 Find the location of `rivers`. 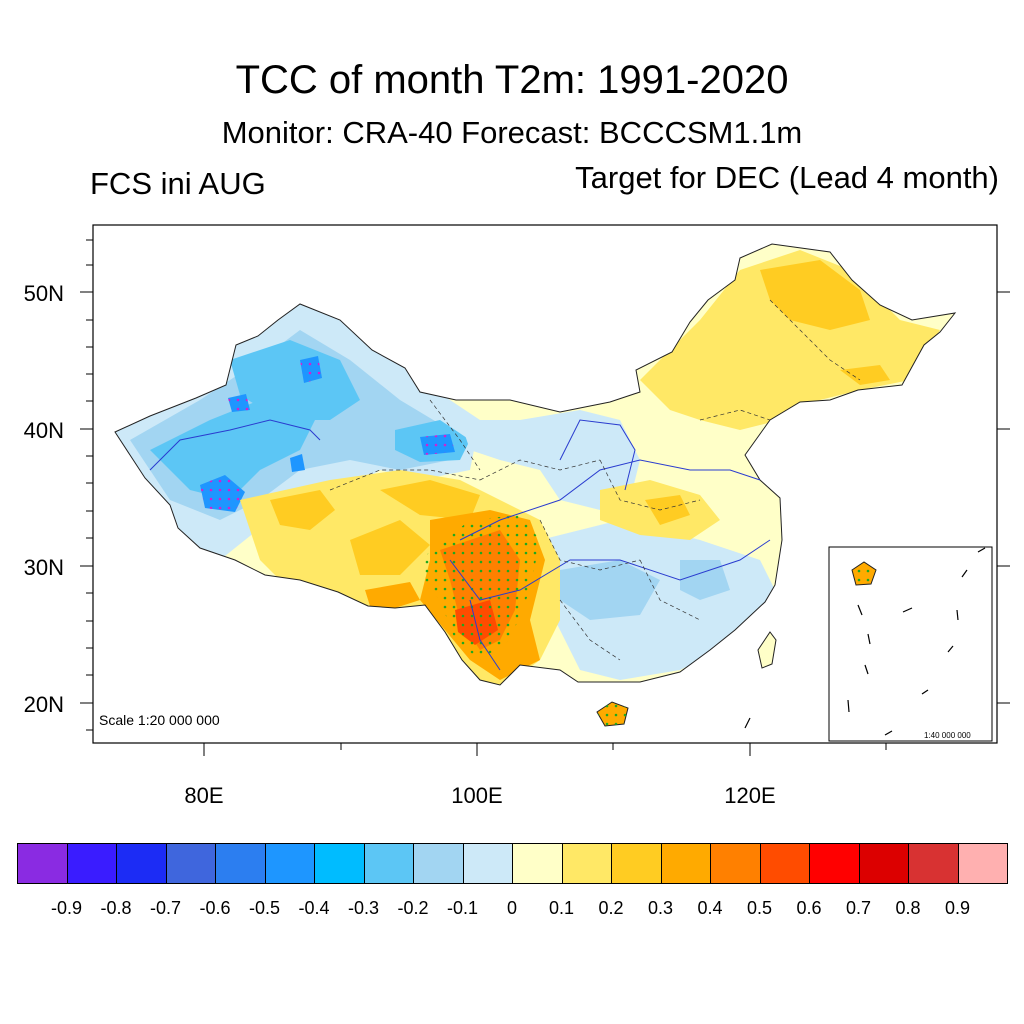

rivers is located at coordinates (460, 545).